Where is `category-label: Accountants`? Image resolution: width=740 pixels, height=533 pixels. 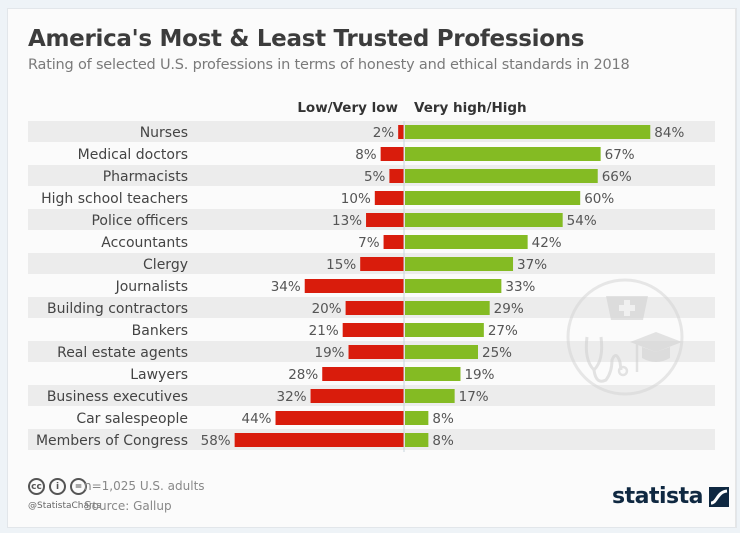 category-label: Accountants is located at coordinates (144, 243).